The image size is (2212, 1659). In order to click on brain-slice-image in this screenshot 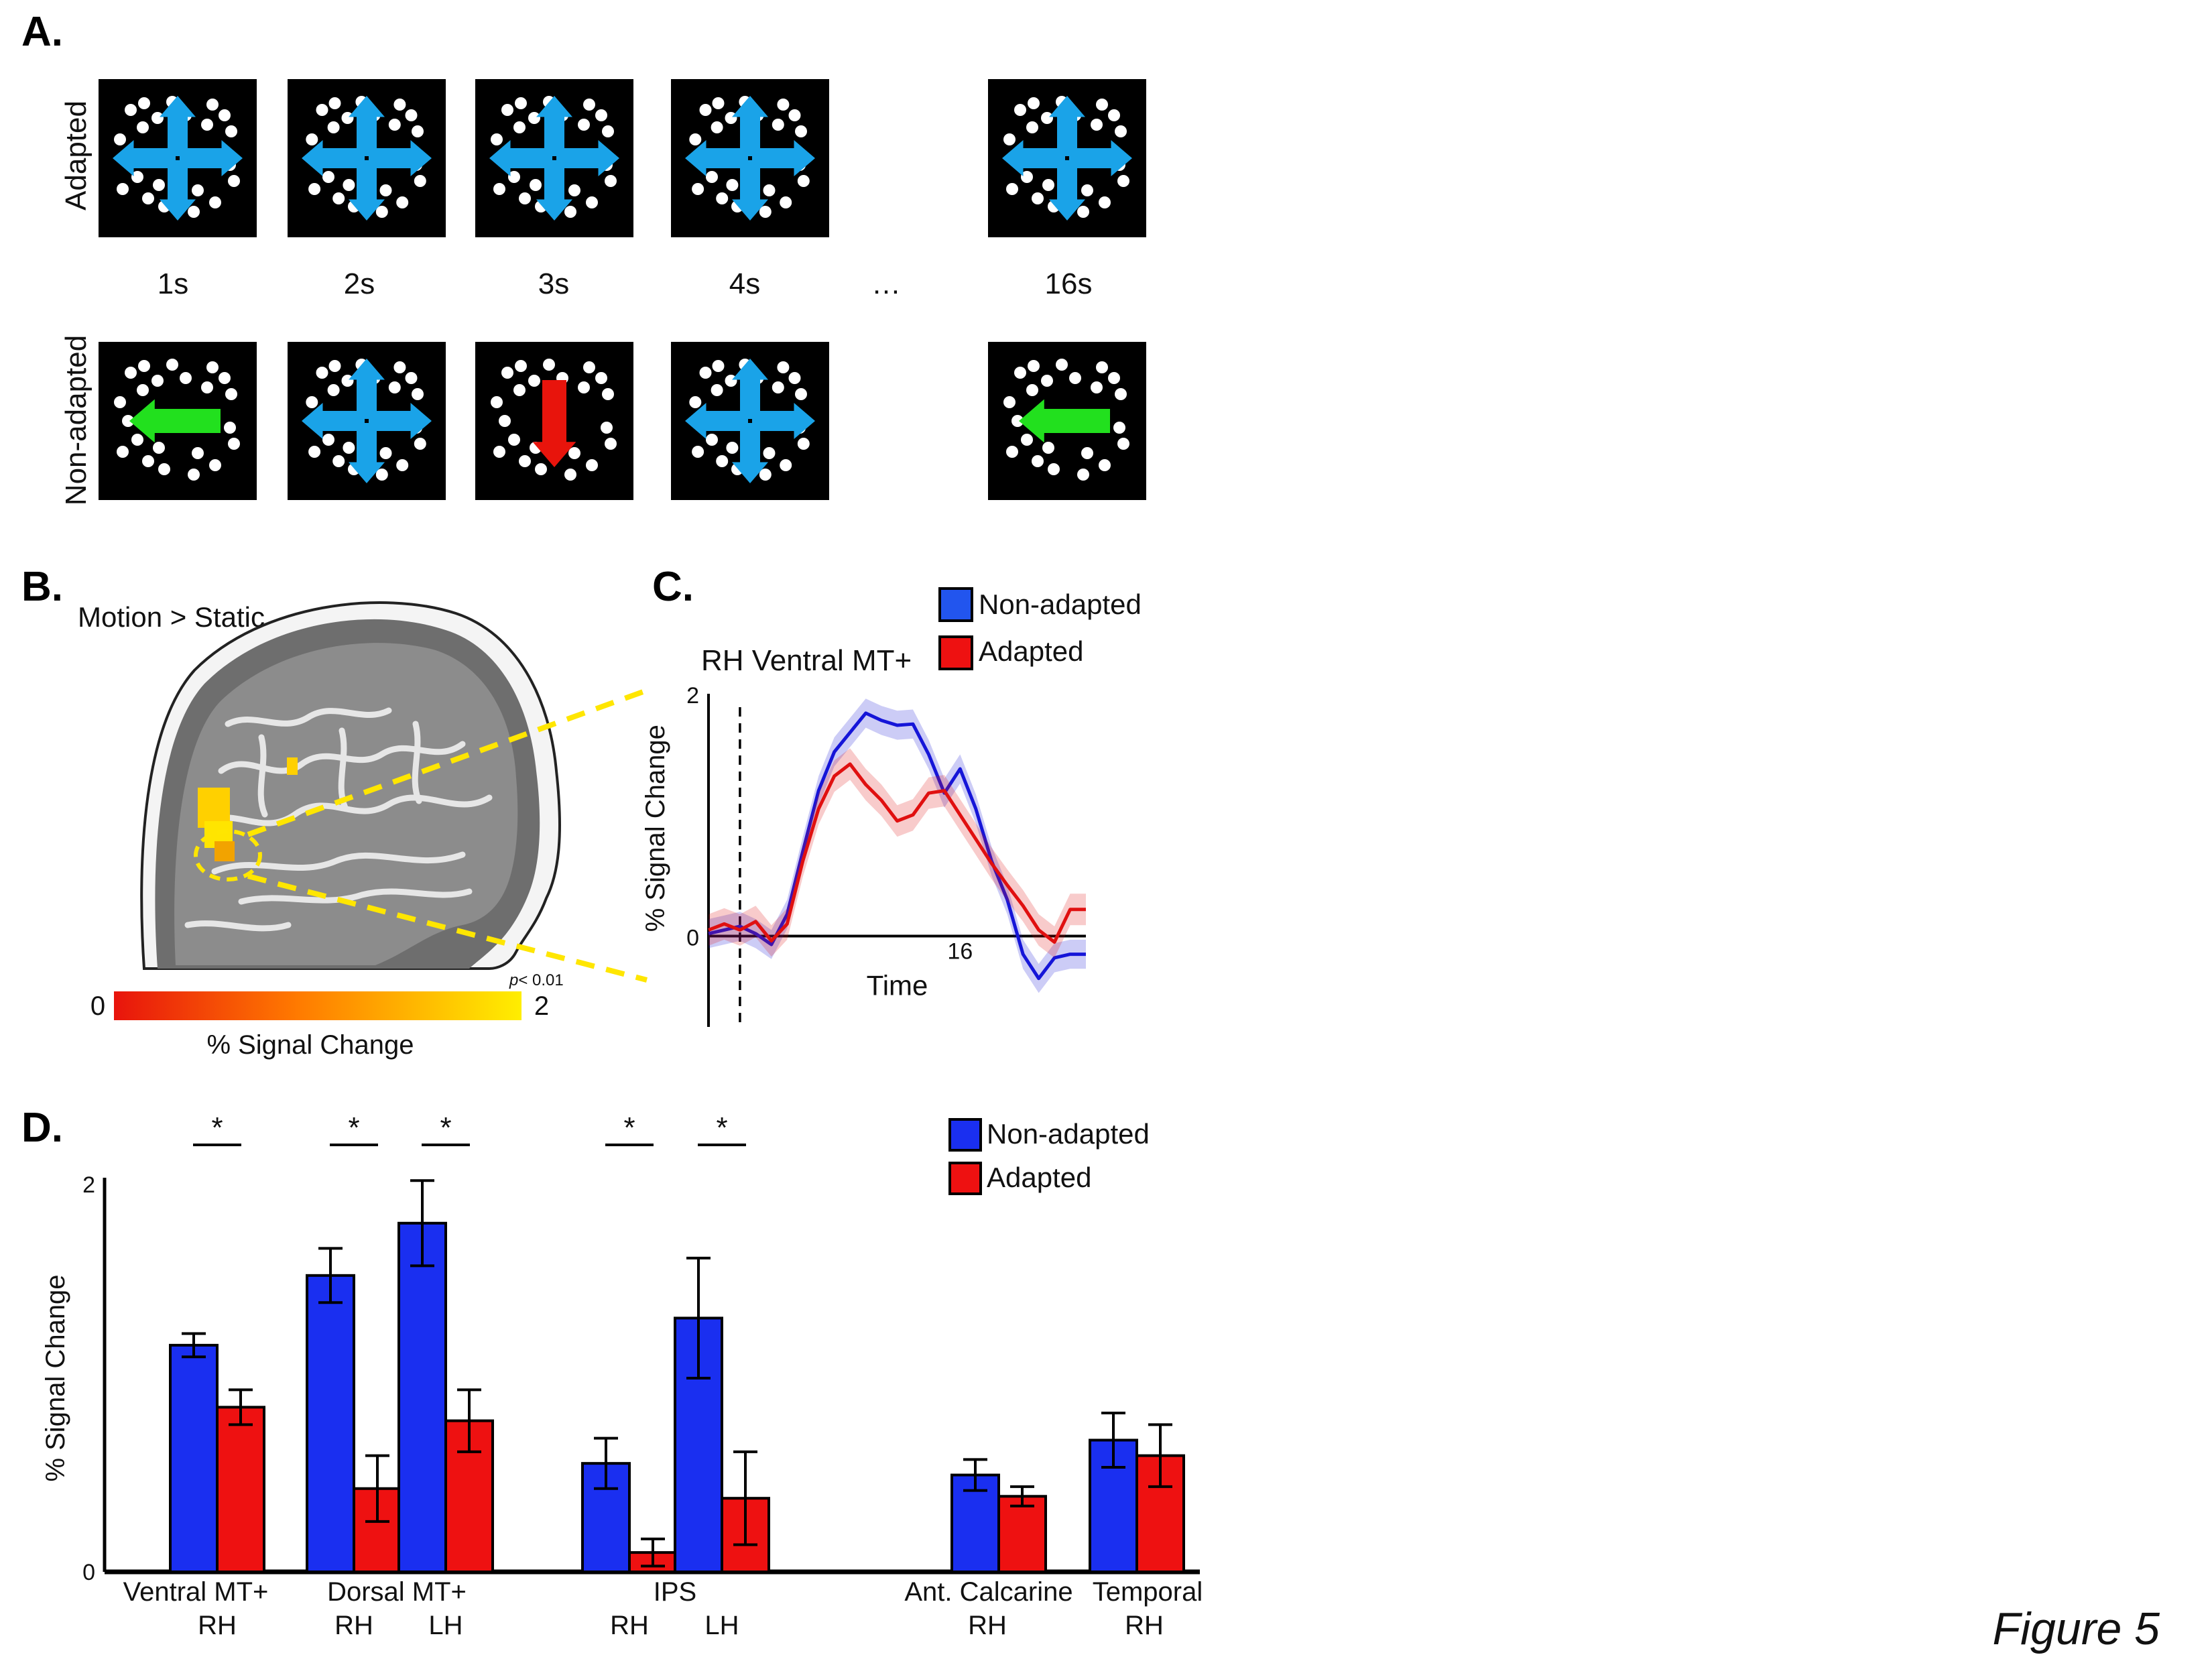, I will do `click(394, 792)`.